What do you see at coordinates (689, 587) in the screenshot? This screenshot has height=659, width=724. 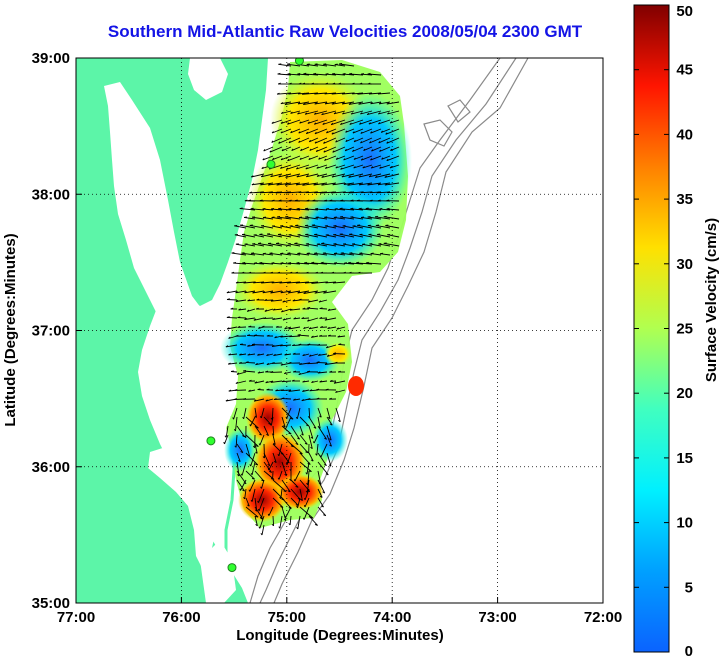 I see `colorbar-tick-label: 5` at bounding box center [689, 587].